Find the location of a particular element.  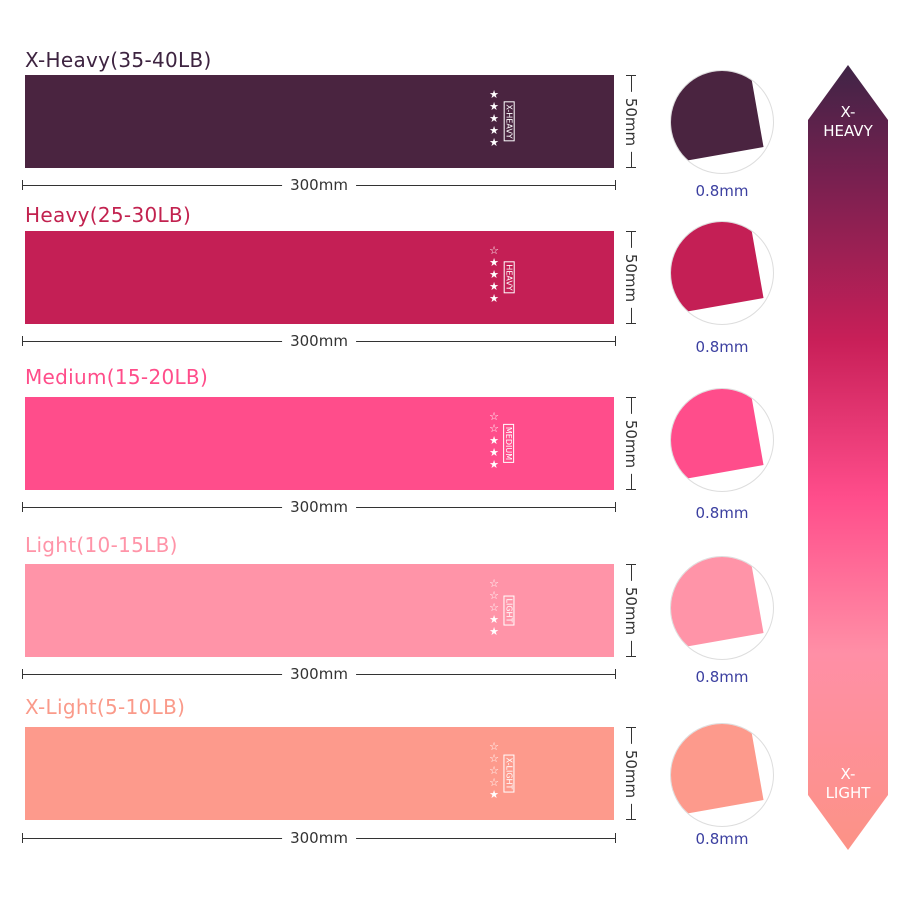

star-rating: ★ ★ ★ ★ ☆ is located at coordinates (494, 275).